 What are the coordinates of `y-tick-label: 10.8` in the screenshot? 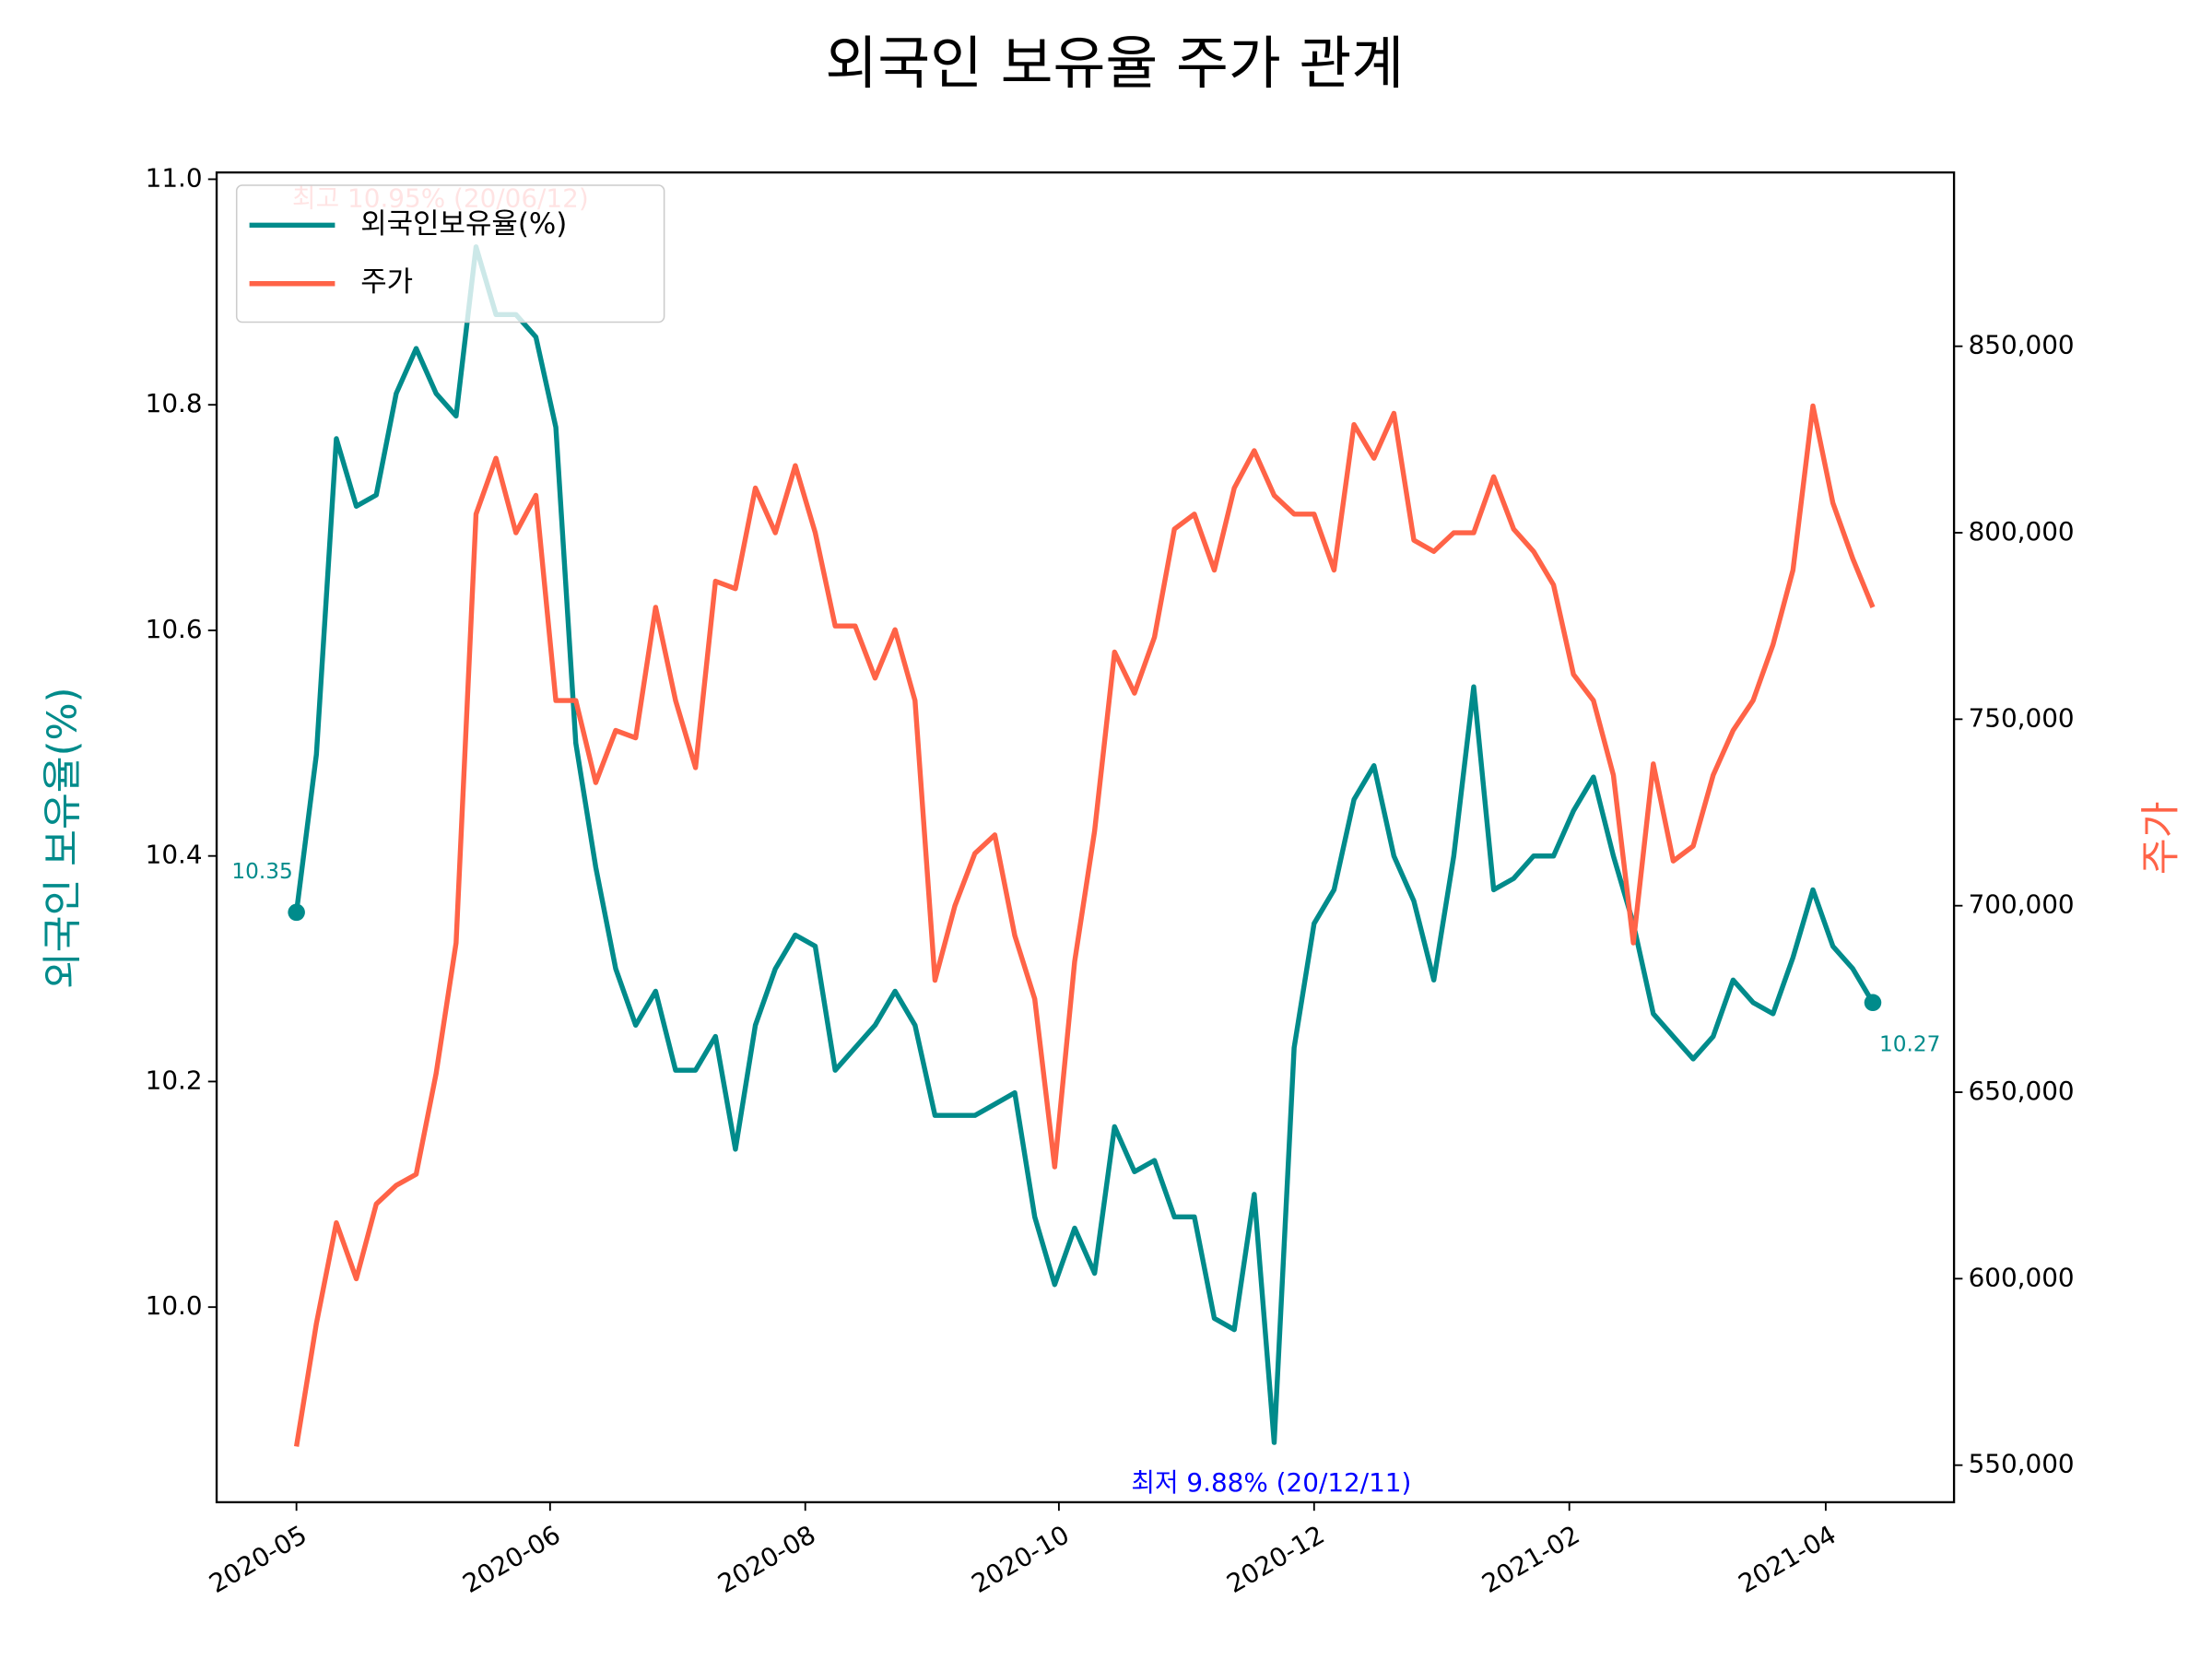 It's located at (174, 403).